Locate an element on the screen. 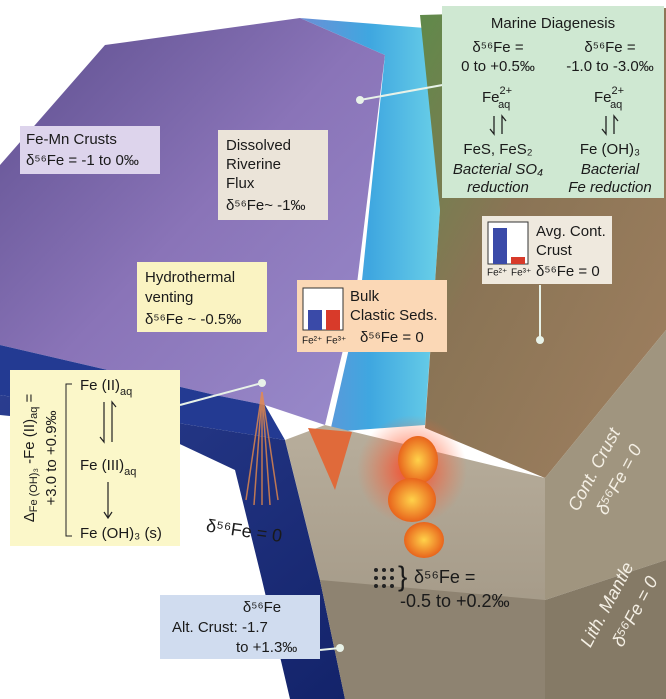 The image size is (666, 699). label: δ⁵⁶Fe = -1 to 0‰ is located at coordinates (82, 160).